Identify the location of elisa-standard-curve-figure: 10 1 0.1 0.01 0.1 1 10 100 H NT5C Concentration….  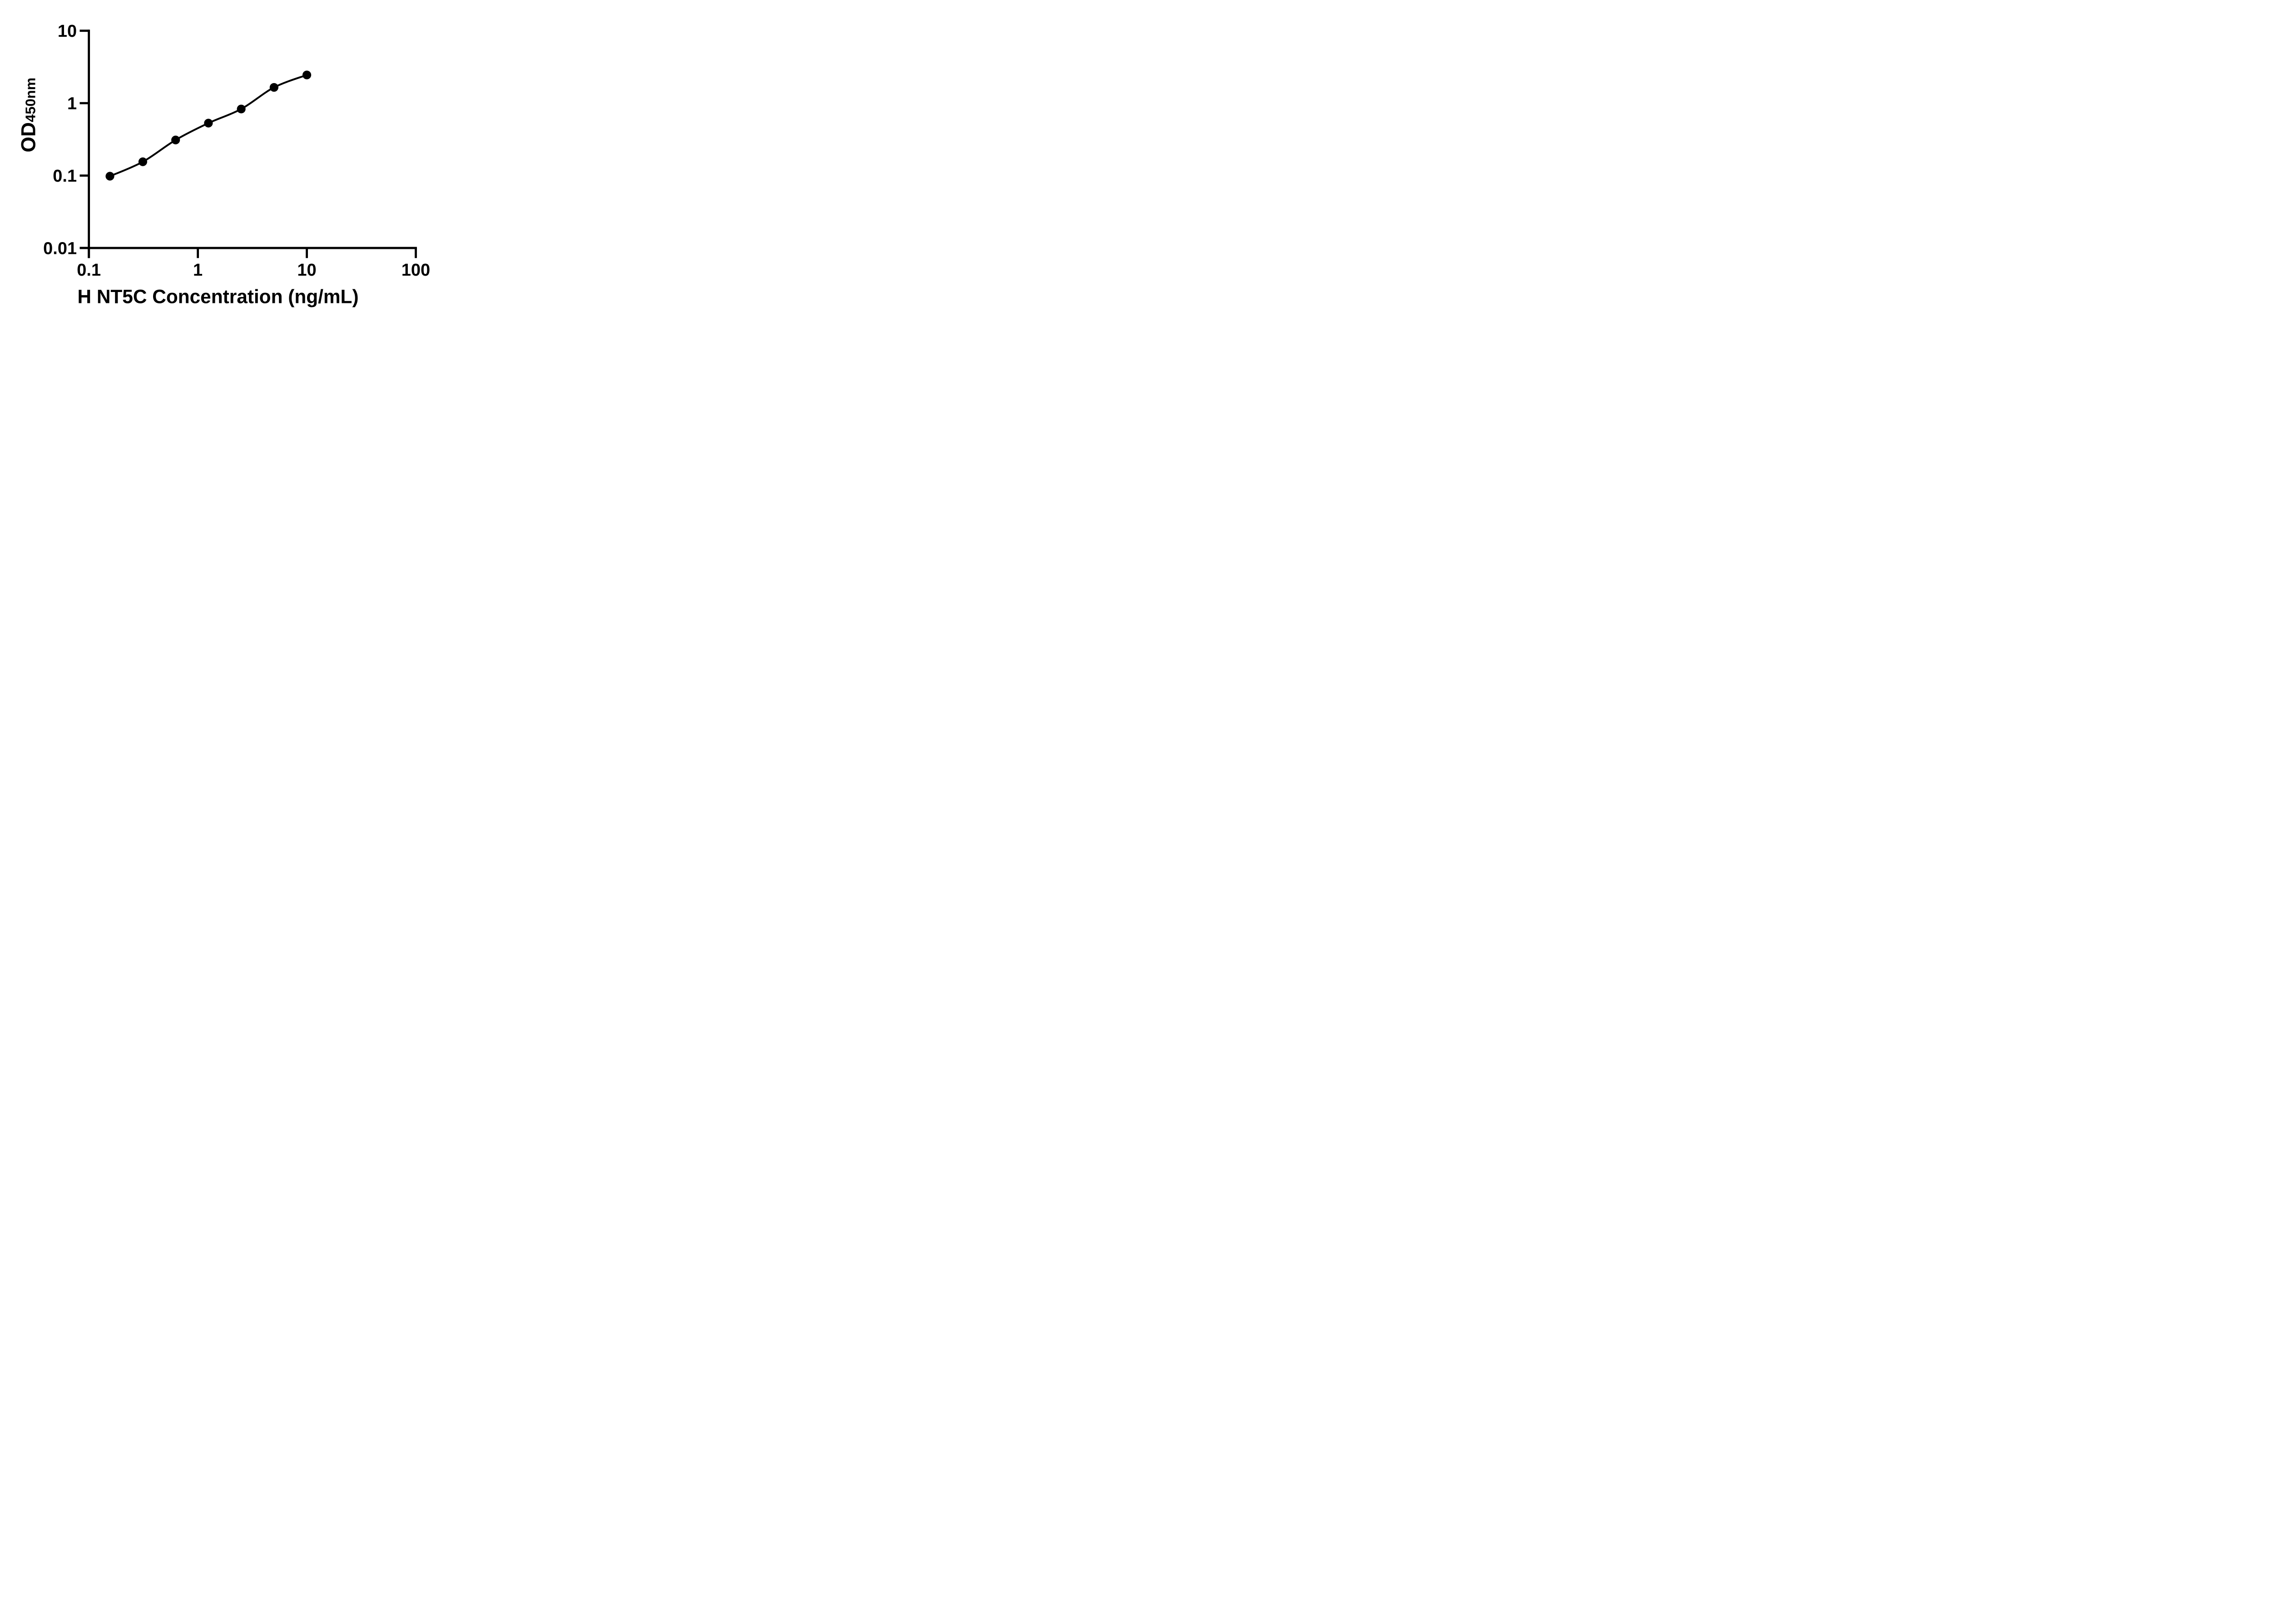
(233, 162).